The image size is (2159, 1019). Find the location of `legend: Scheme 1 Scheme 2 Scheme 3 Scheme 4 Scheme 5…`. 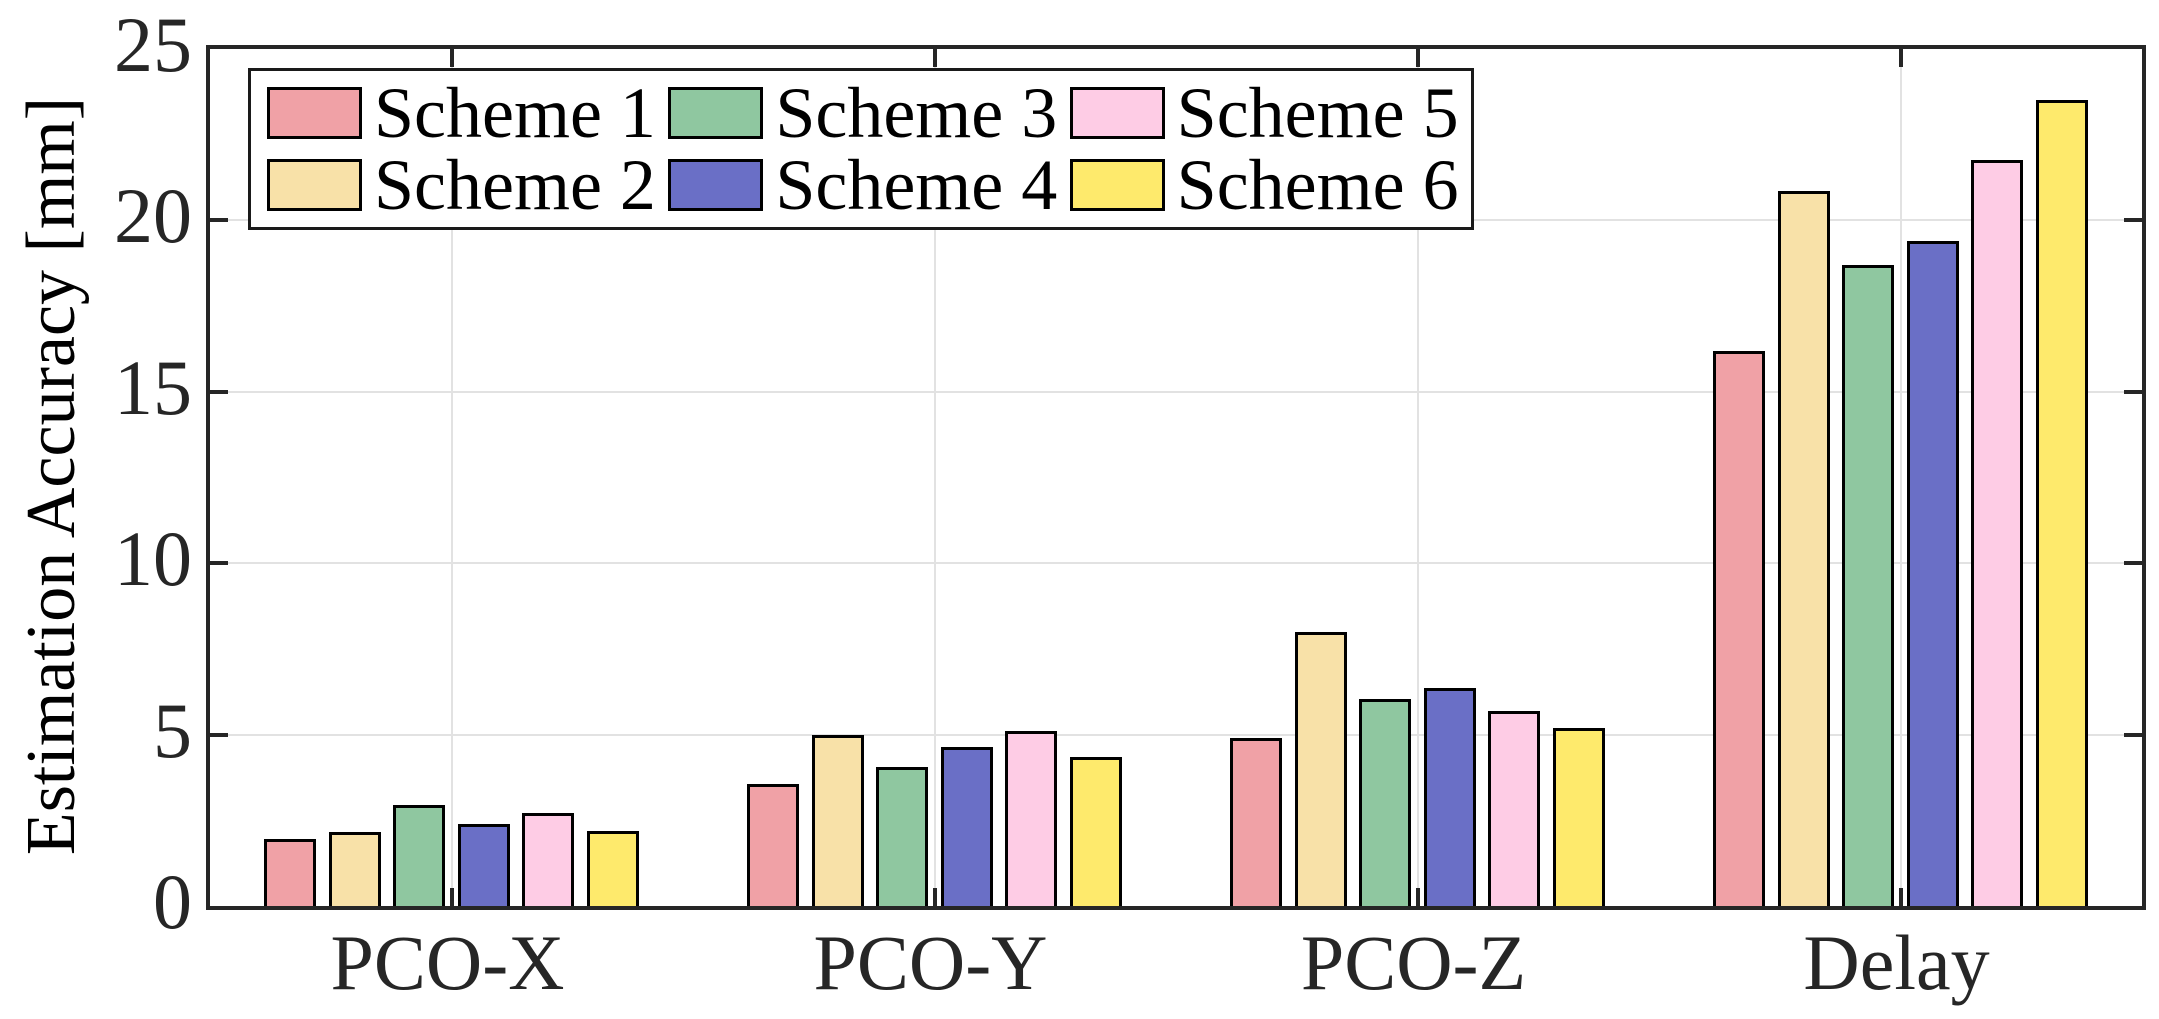

legend: Scheme 1 Scheme 2 Scheme 3 Scheme 4 Scheme 5… is located at coordinates (861, 149).